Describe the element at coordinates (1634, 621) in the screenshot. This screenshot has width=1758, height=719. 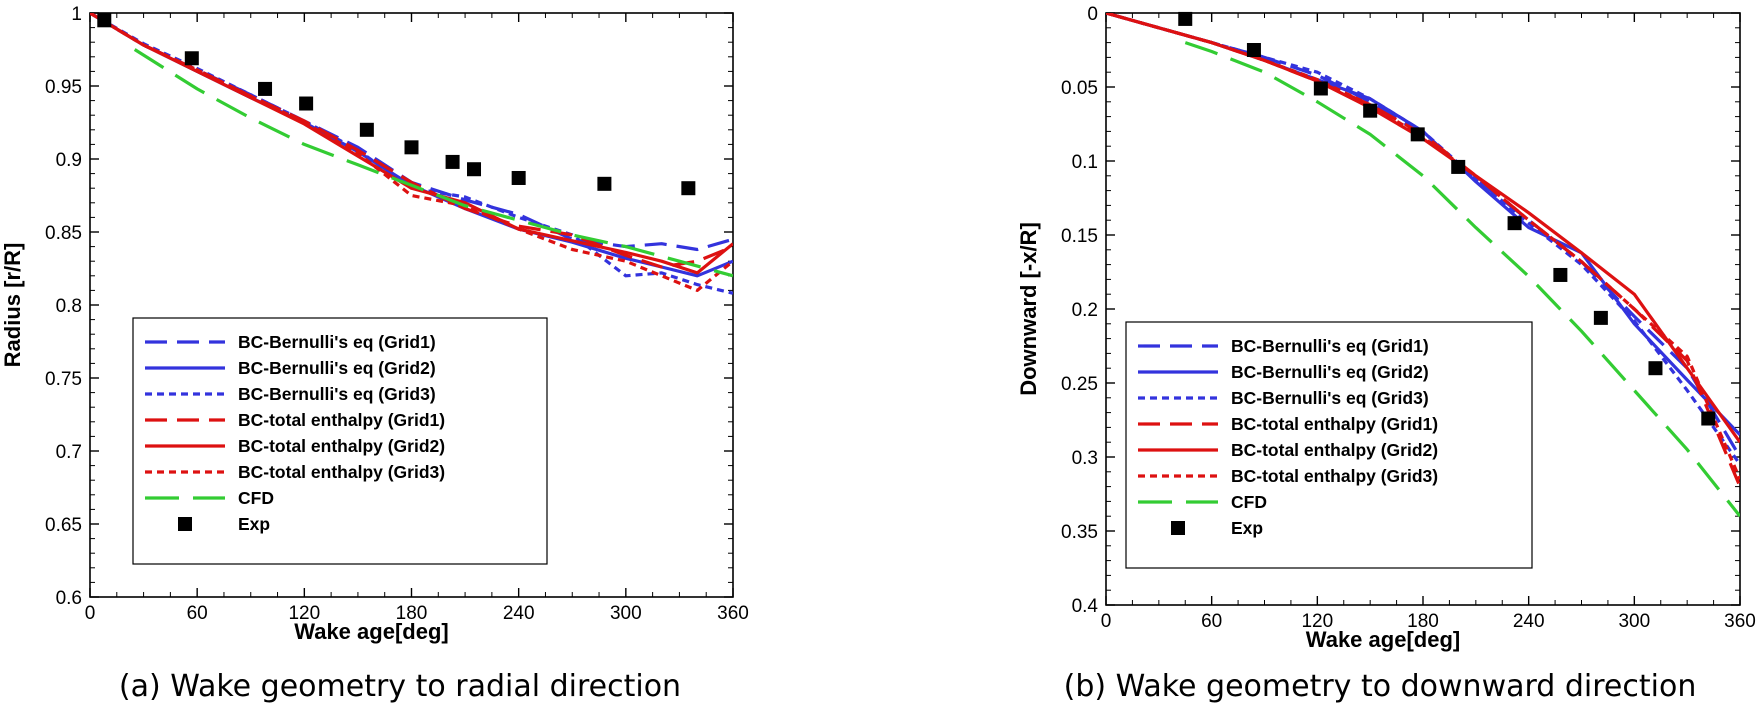
I see `chart1-xtick-label: 300` at that location.